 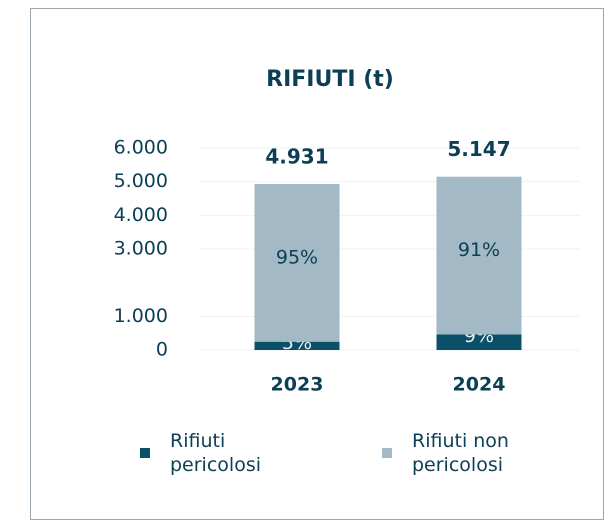 What do you see at coordinates (479, 250) in the screenshot?
I see `data-label: 91%` at bounding box center [479, 250].